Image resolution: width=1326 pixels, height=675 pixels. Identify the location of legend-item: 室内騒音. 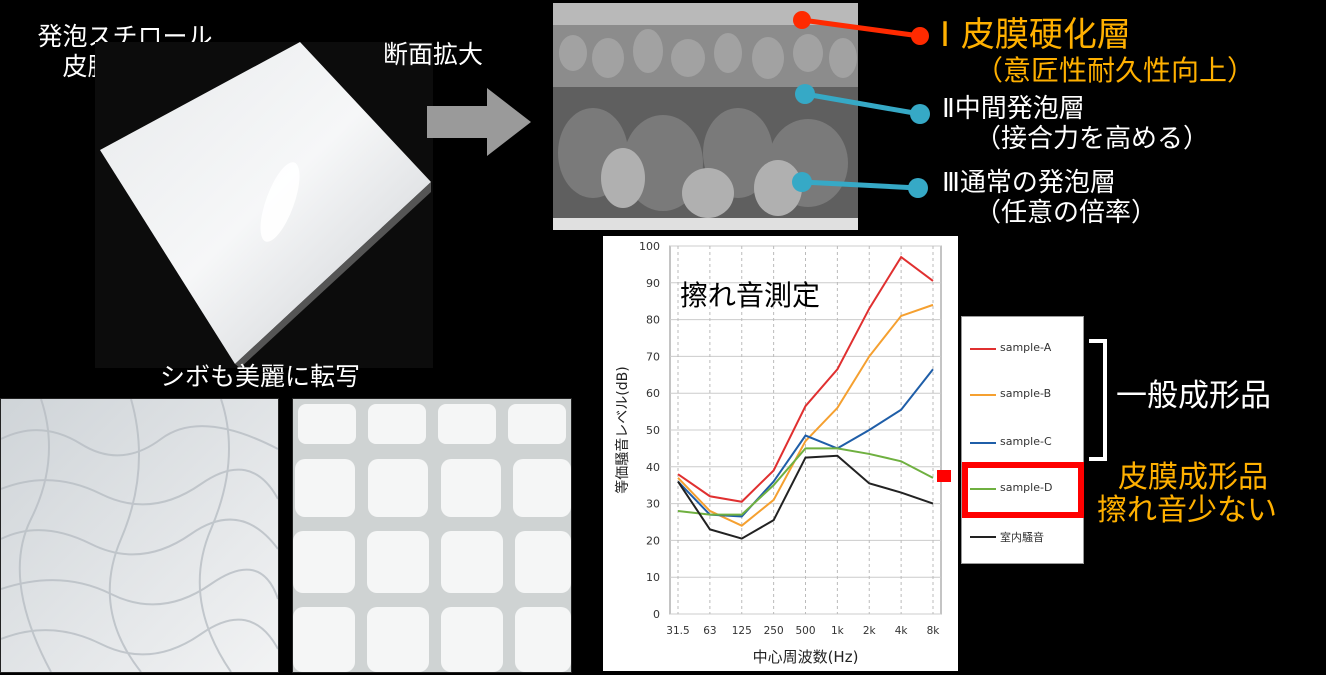
(1022, 537).